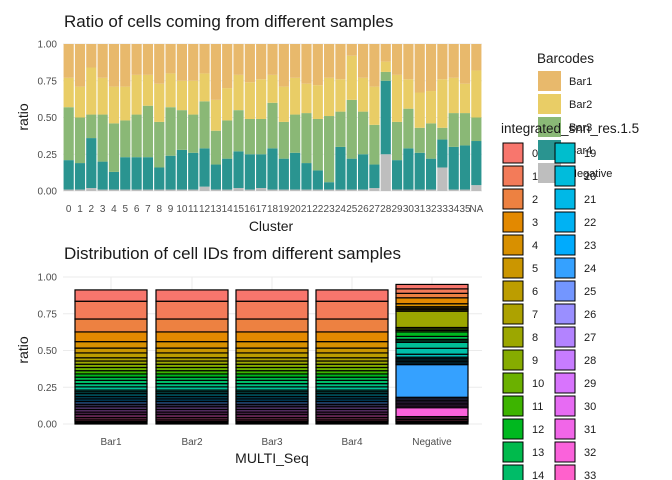  Describe the element at coordinates (262, 209) in the screenshot. I see `top-x-tick-label: 17` at that location.